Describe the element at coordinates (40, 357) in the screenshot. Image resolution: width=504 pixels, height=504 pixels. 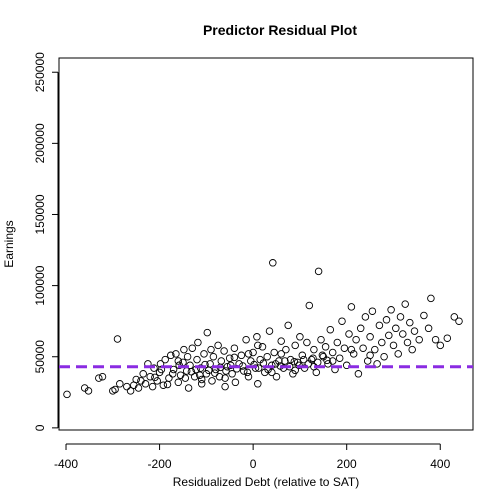
I see `y-tick-label: 50000` at that location.